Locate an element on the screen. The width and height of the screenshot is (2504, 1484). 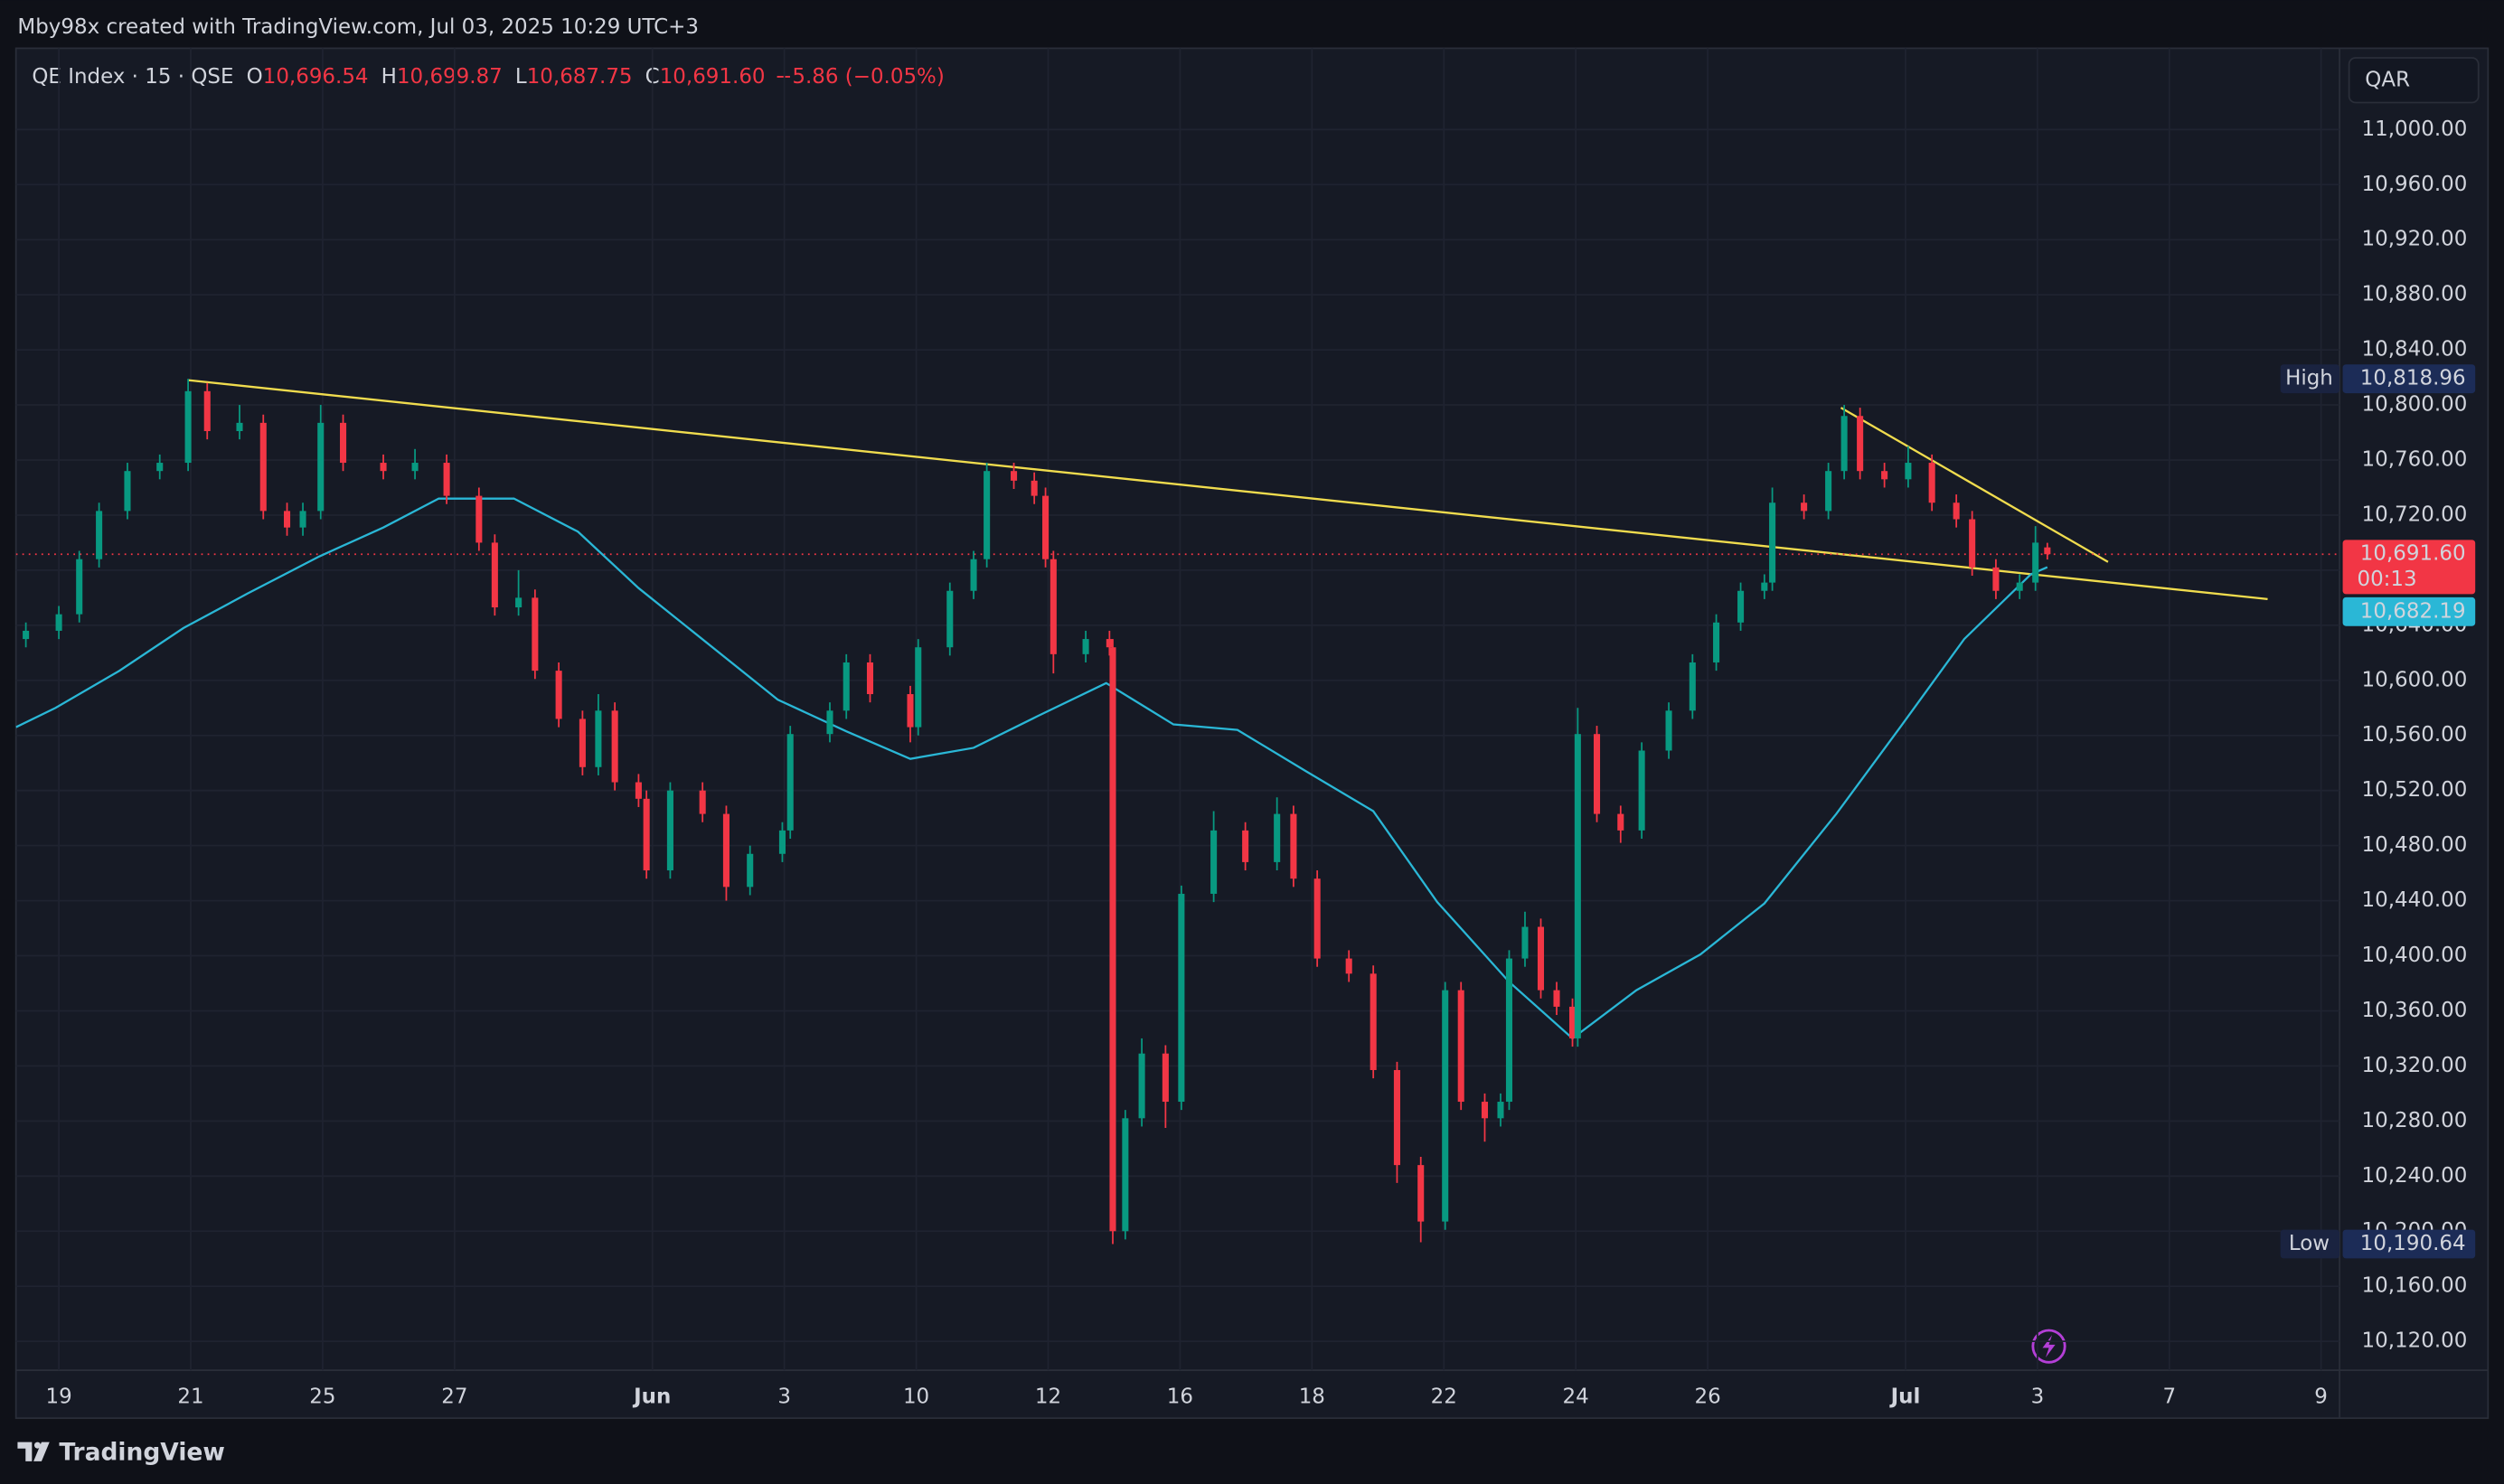
logo-mark is located at coordinates (33, 1452).